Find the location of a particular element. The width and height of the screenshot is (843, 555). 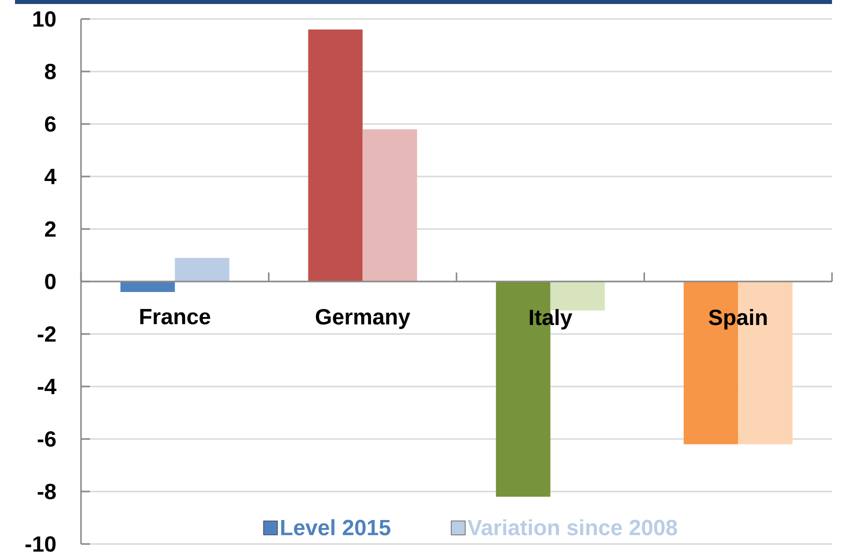

x-tick-label: Germany is located at coordinates (363, 319).